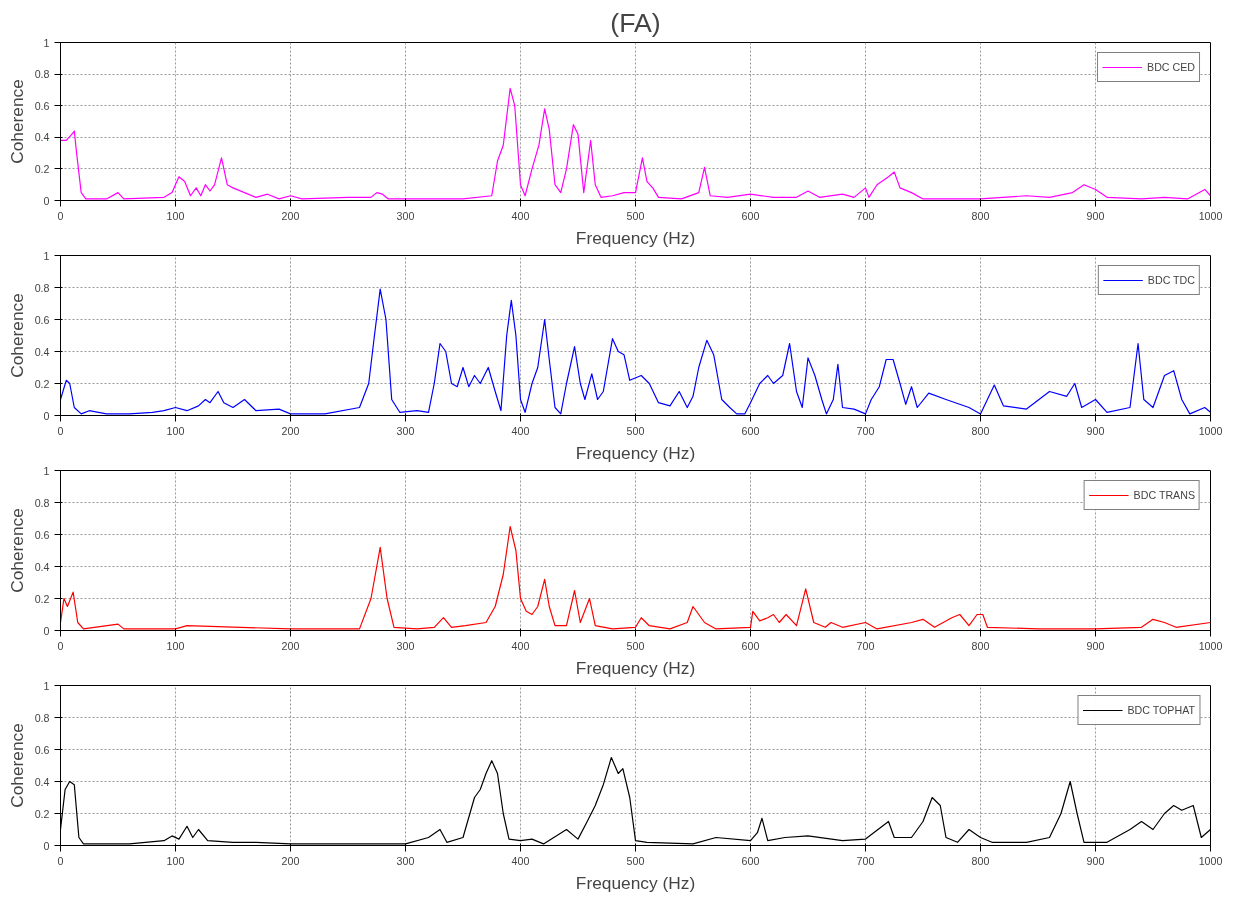  What do you see at coordinates (1171, 280) in the screenshot?
I see `legend-label: BDC TDC` at bounding box center [1171, 280].